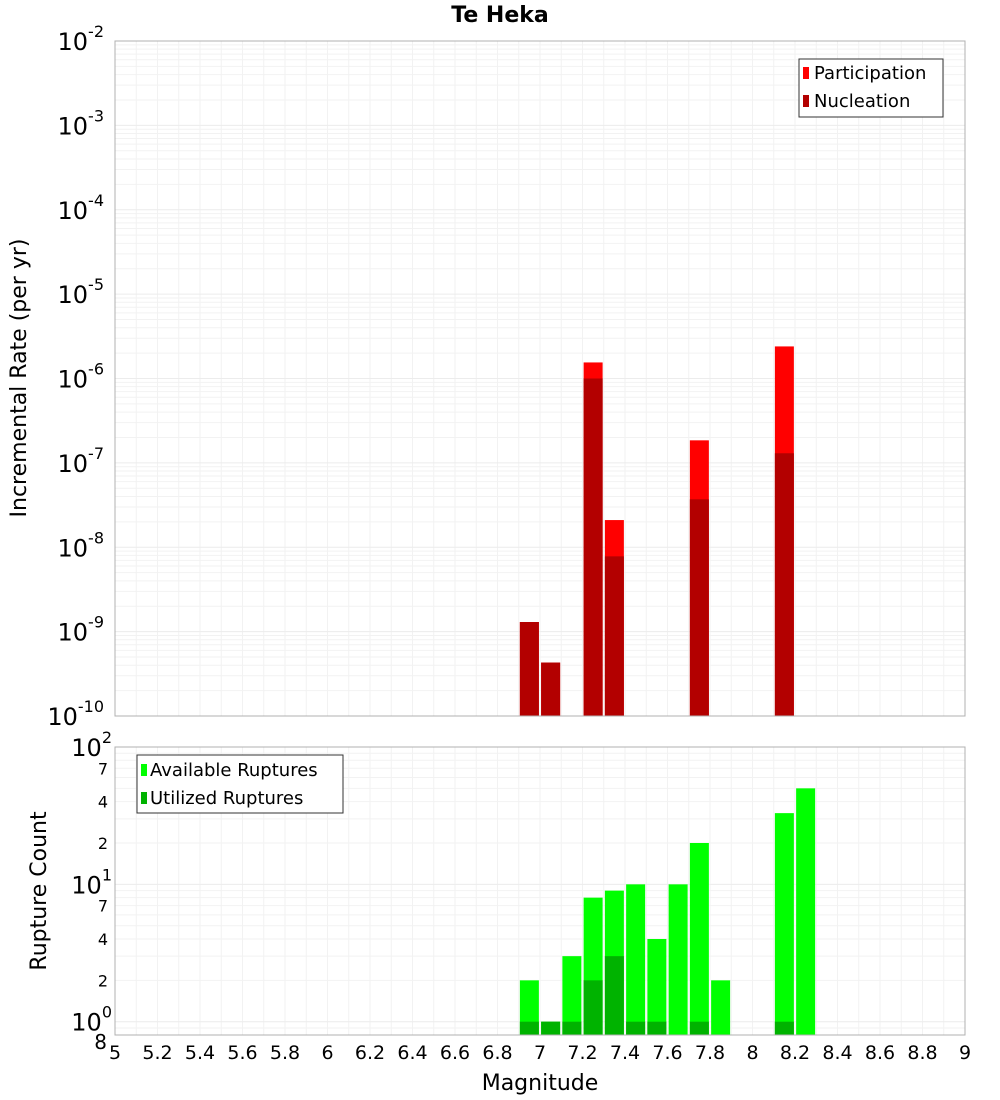 The width and height of the screenshot is (1000, 1100). Describe the element at coordinates (497, 1053) in the screenshot. I see `x-tick-label: 6.8` at that location.